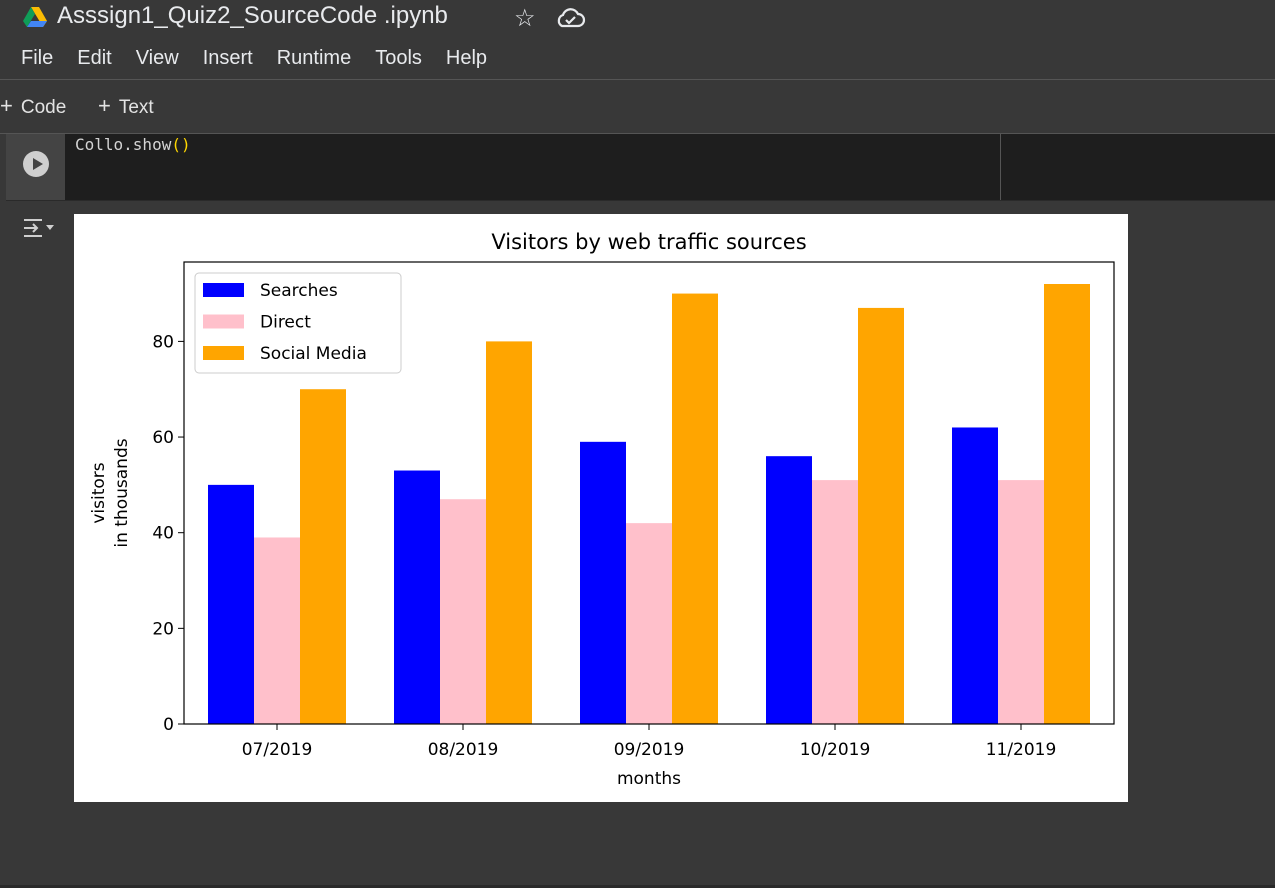  Describe the element at coordinates (168, 725) in the screenshot. I see `y-tick-label: 0` at that location.